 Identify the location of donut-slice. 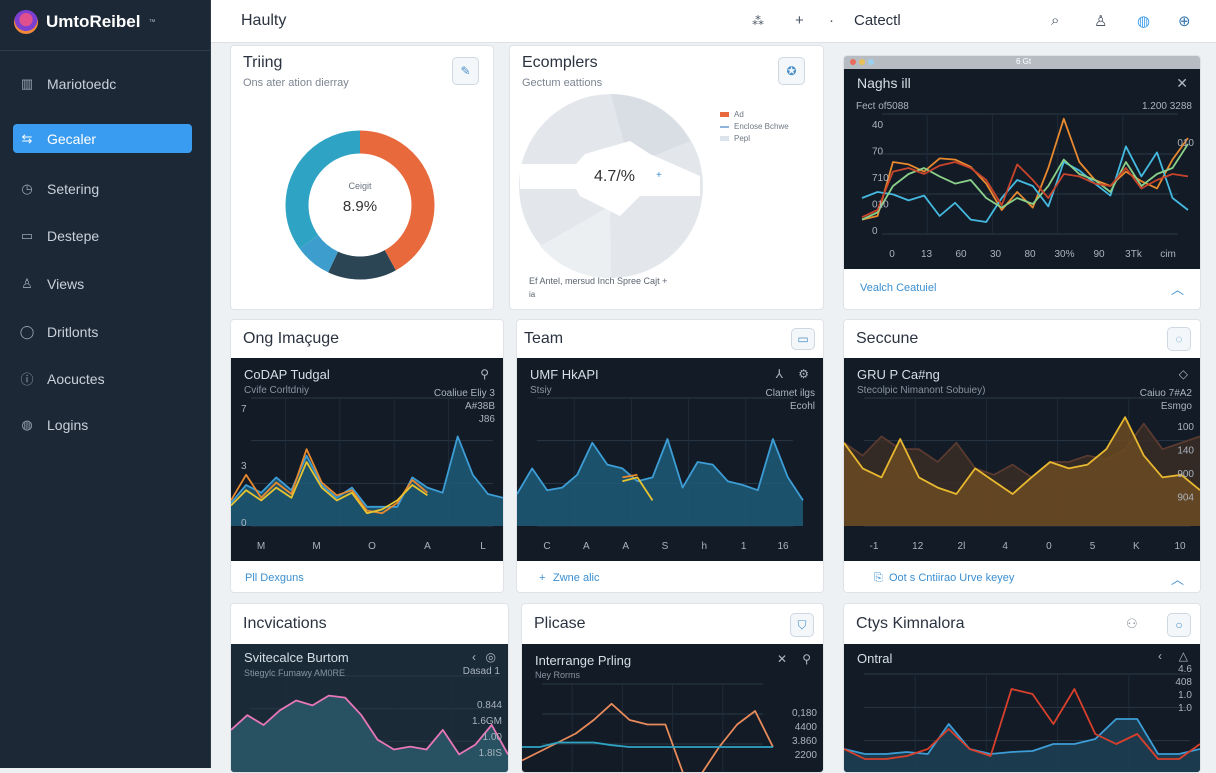
(360, 205).